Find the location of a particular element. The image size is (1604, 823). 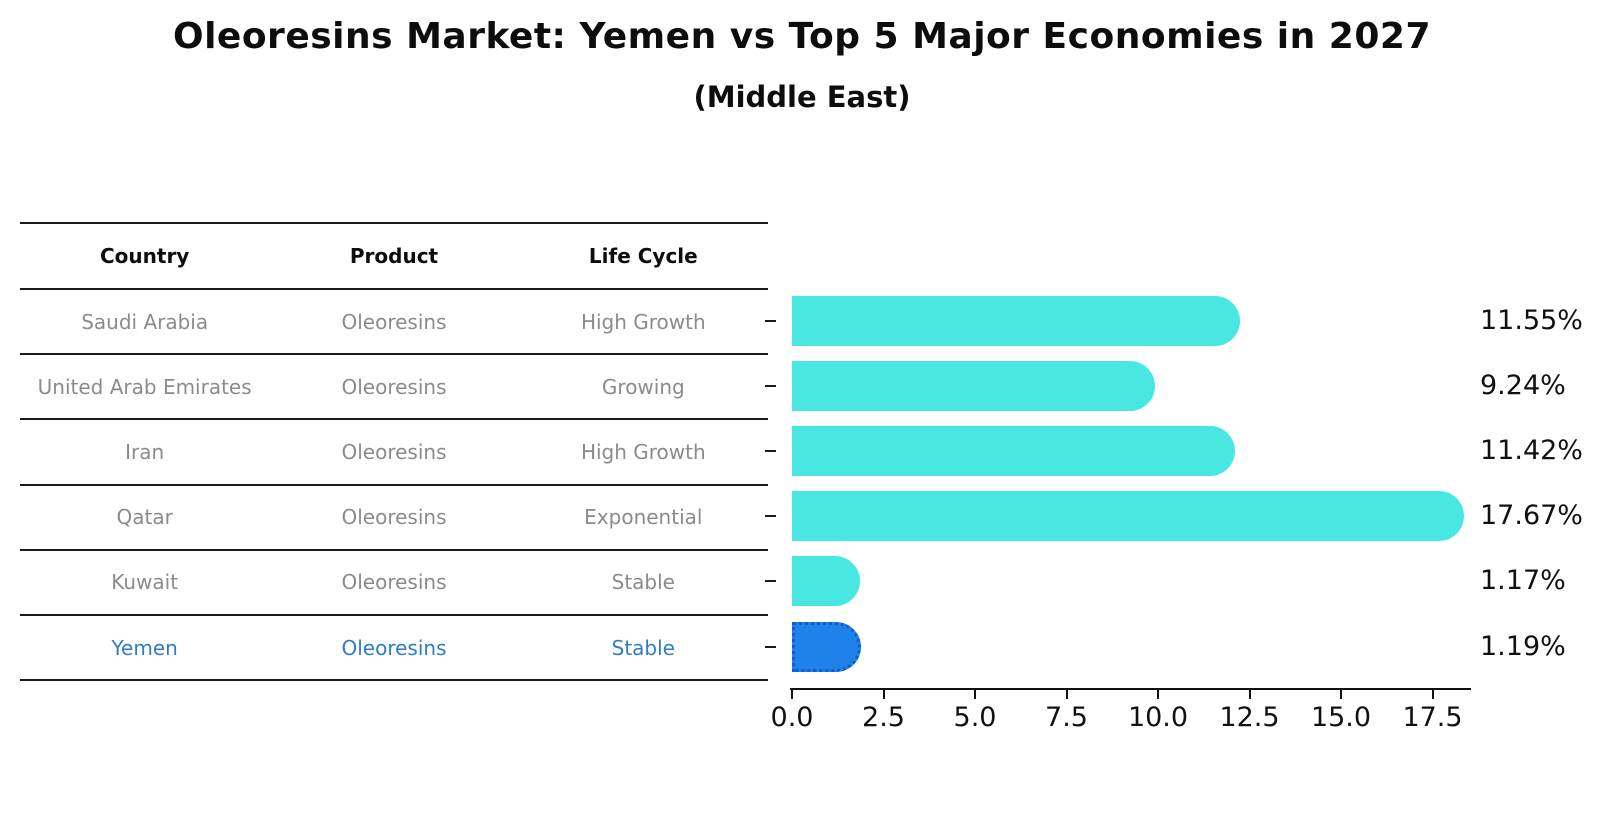

table-row: Yemen Oleoresins Stable is located at coordinates (394, 649).